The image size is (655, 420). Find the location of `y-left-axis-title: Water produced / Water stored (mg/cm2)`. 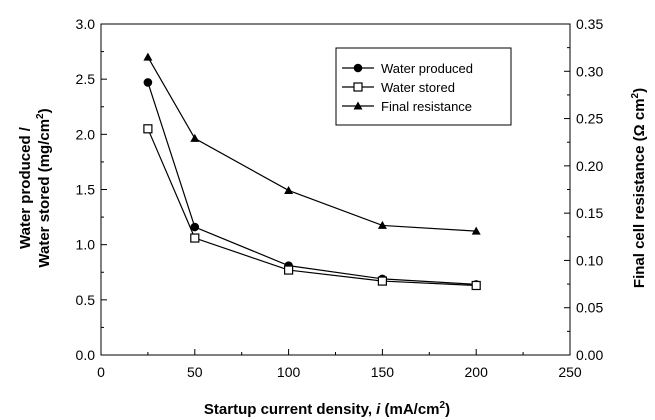

y-left-axis-title: Water produced / Water stored (mg/cm2) is located at coordinates (35, 187).